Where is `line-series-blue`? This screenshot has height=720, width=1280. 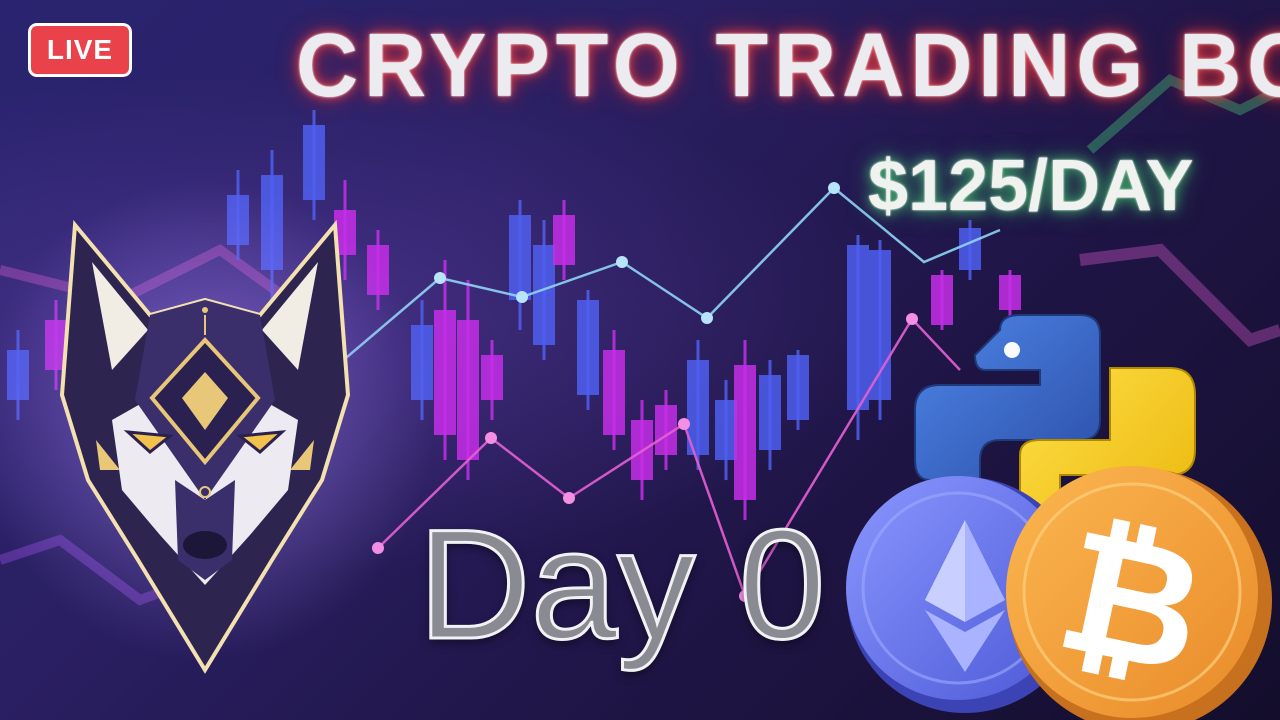 line-series-blue is located at coordinates (660, 281).